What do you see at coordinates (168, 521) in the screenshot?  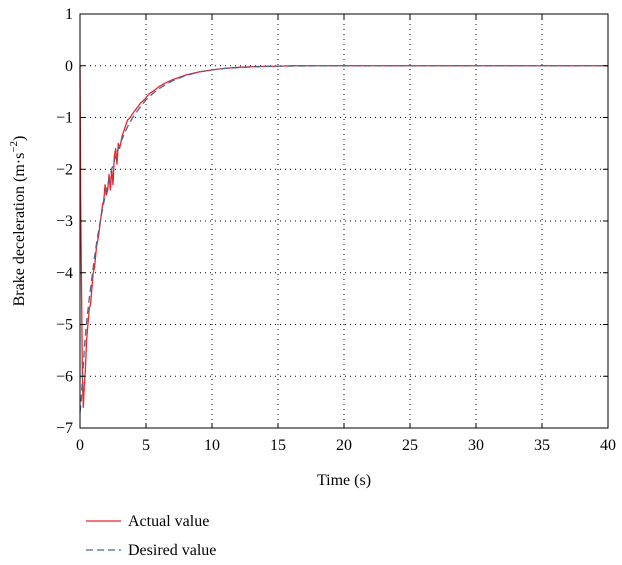 I see `legend-label-actual-value: Actual value` at bounding box center [168, 521].